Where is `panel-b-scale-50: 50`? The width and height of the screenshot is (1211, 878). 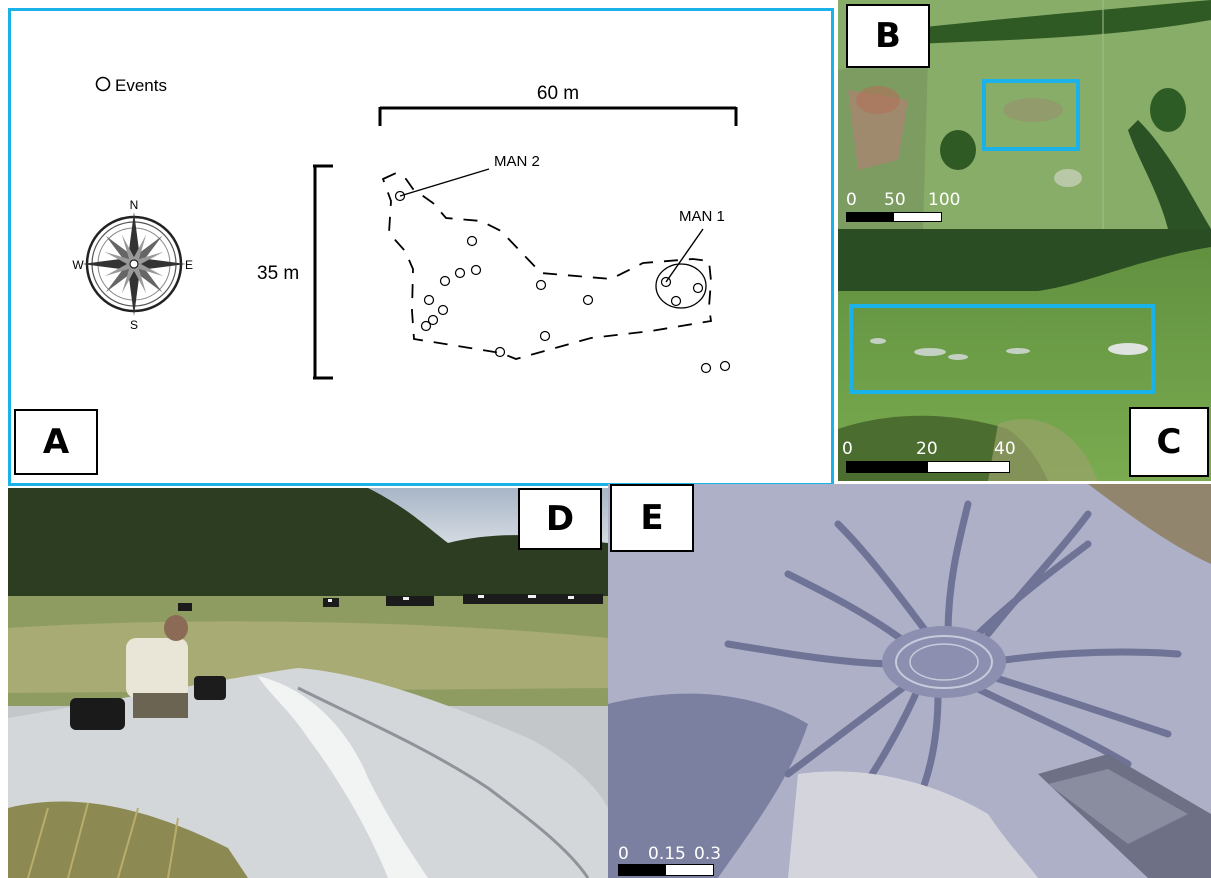 panel-b-scale-50: 50 is located at coordinates (895, 200).